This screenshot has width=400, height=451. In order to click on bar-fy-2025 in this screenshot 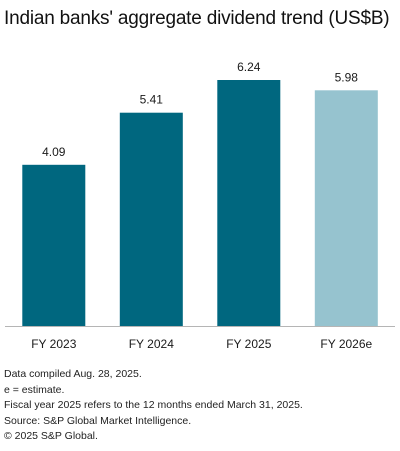, I will do `click(249, 203)`.